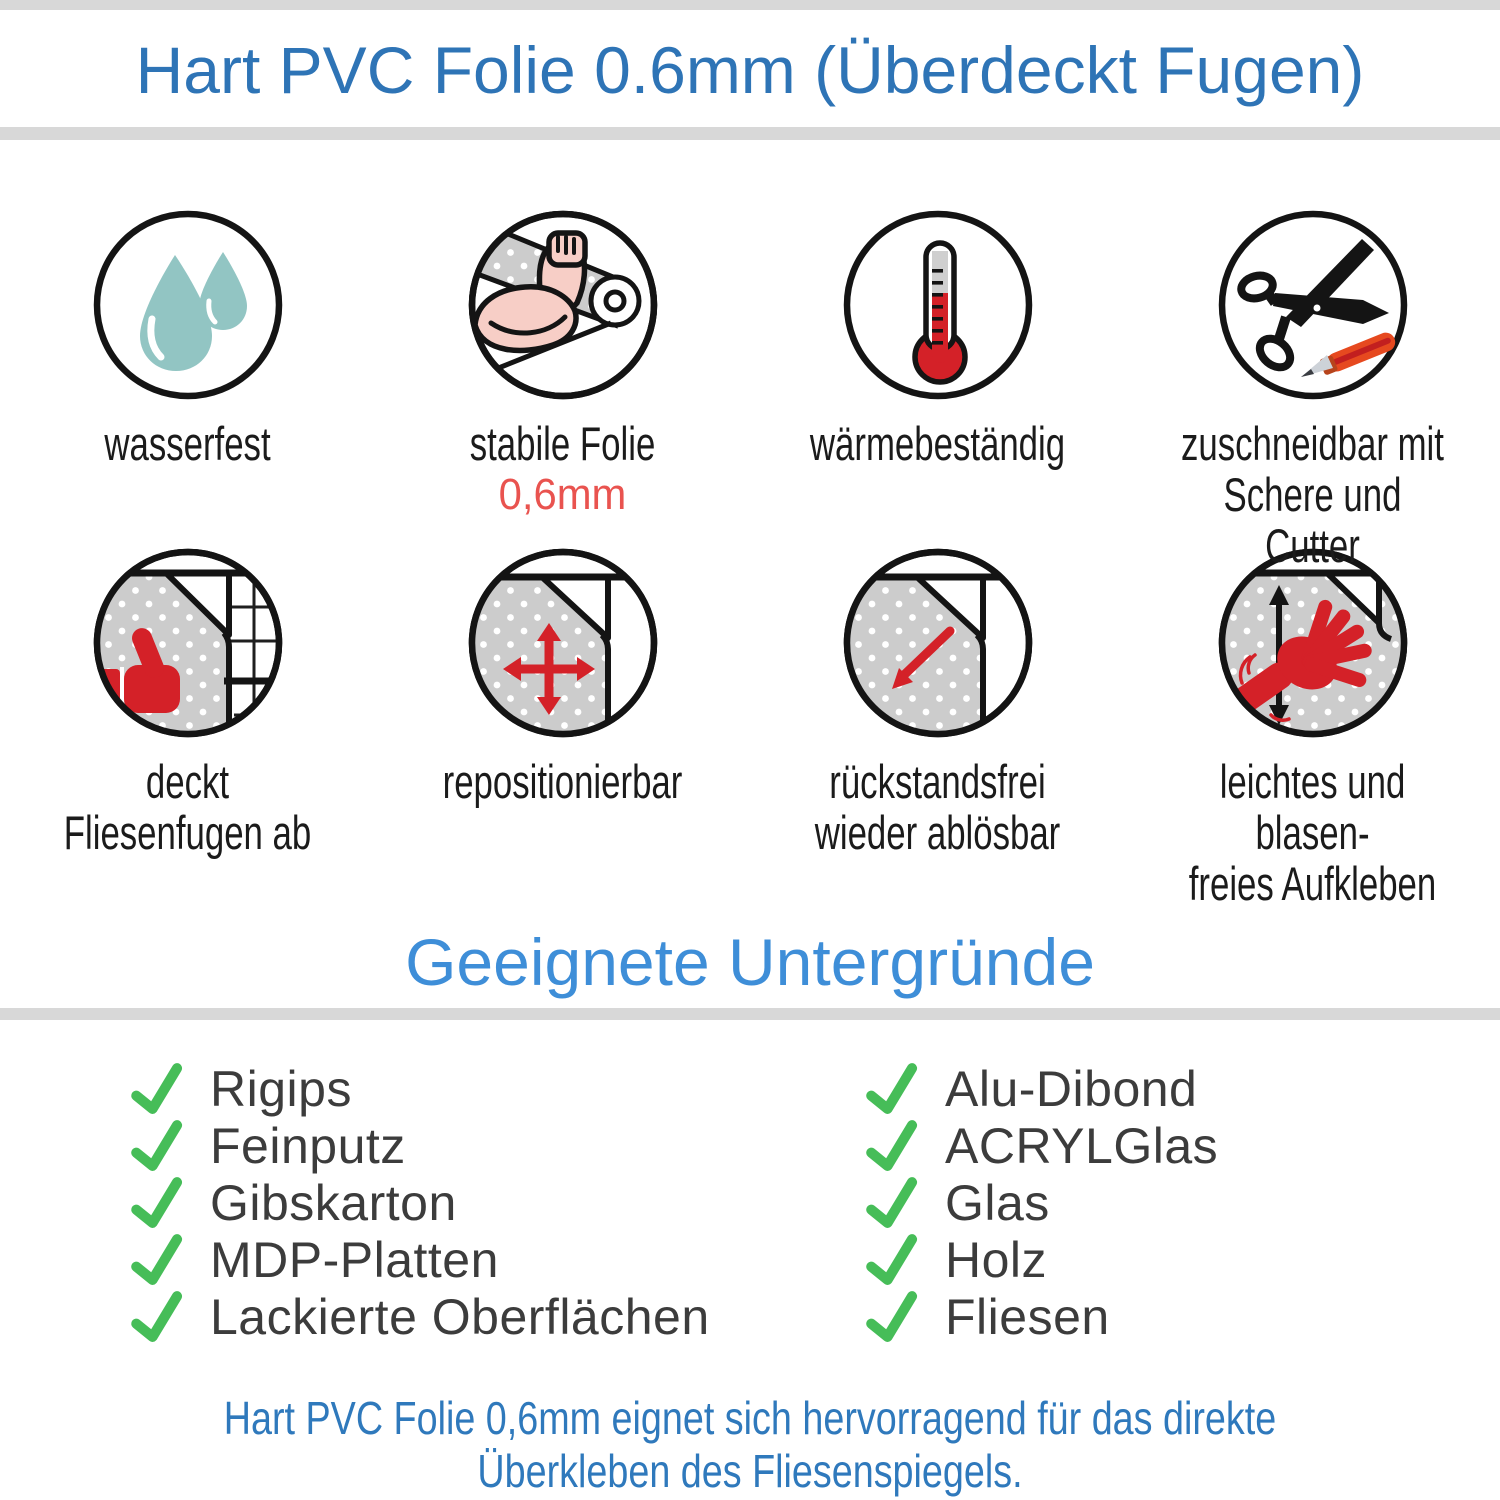 The image size is (1500, 1500). I want to click on substrate-label: Gibskarton, so click(333, 1203).